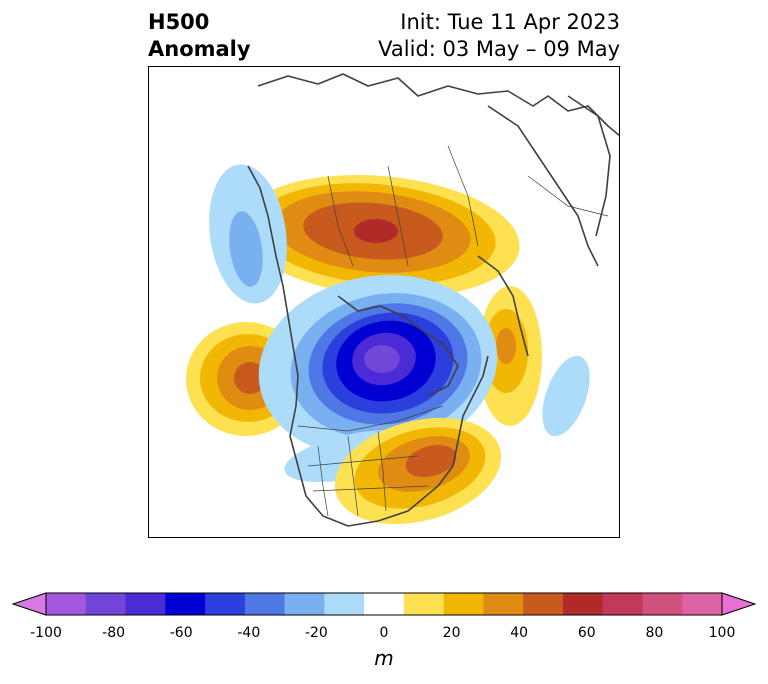 The image size is (768, 684). I want to click on valid-range: Valid: 03 May – 09 May, so click(499, 49).